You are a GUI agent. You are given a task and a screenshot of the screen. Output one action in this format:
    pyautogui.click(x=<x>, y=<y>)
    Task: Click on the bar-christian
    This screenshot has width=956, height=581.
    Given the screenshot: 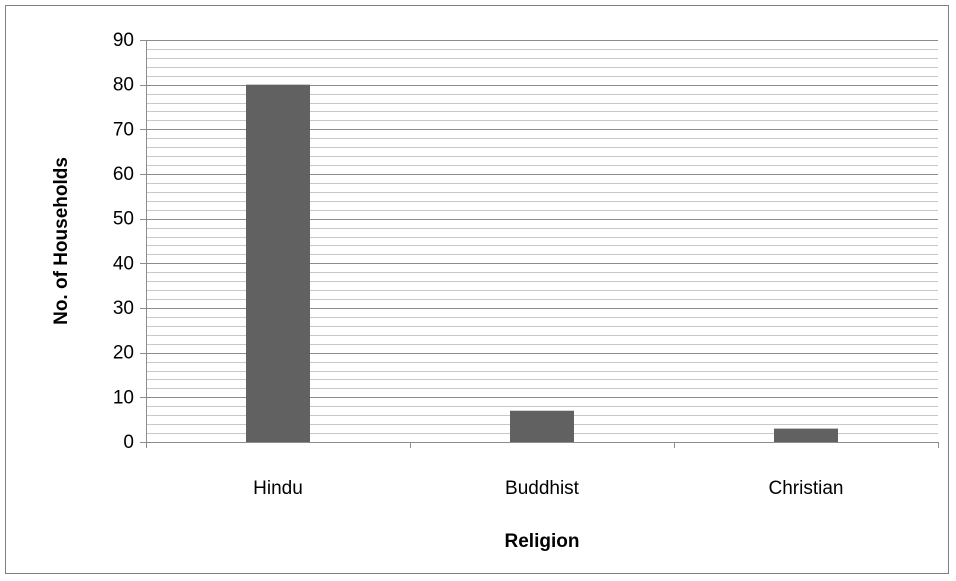 What is the action you would take?
    pyautogui.click(x=806, y=435)
    